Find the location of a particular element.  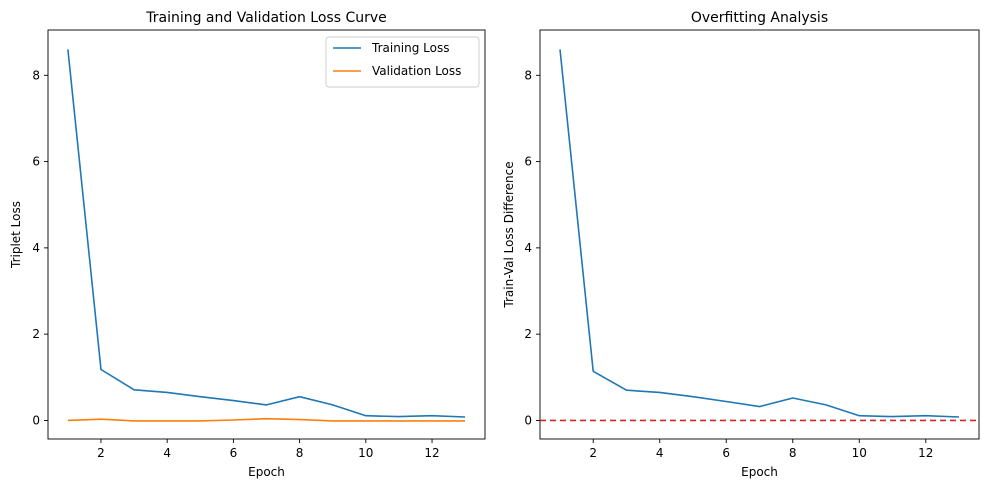

legend-label-validation: Validation Loss is located at coordinates (416, 71).